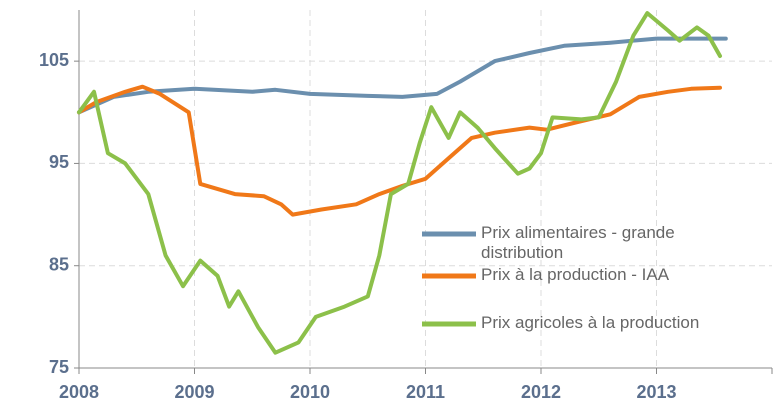 The width and height of the screenshot is (774, 410). What do you see at coordinates (590, 322) in the screenshot?
I see `legend-label: Prix agricoles à la production` at bounding box center [590, 322].